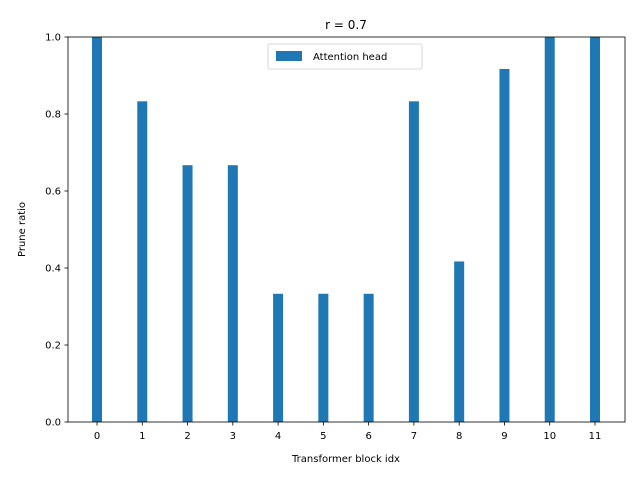  I want to click on x-tick-label-6: 6, so click(368, 436).